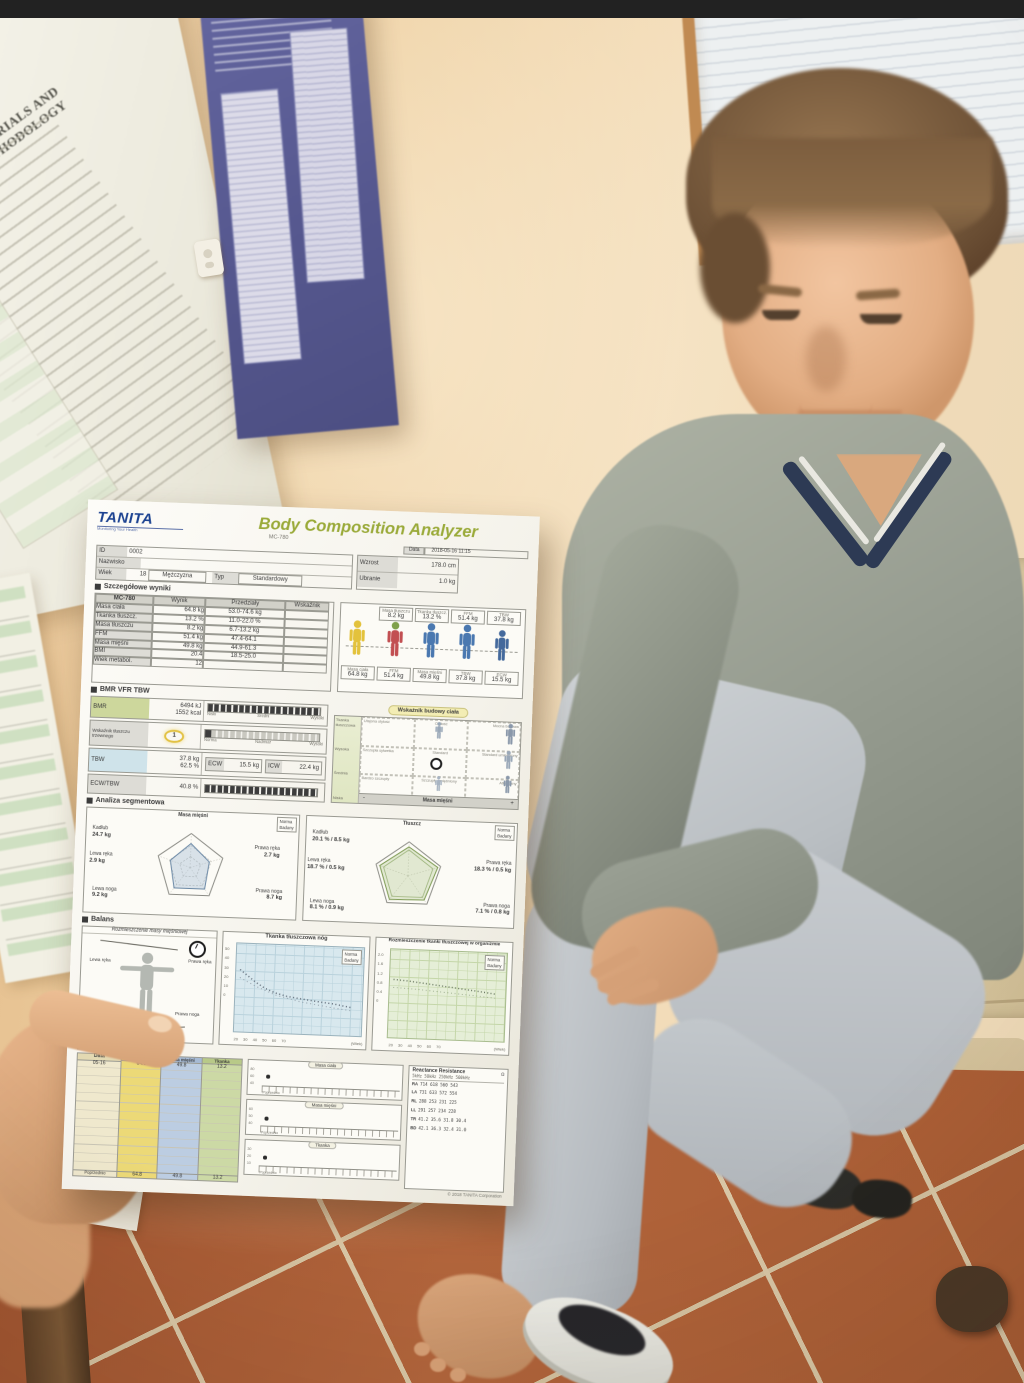 This screenshot has height=1383, width=1024. Describe the element at coordinates (414, 1101) in the screenshot. I see `reactance-row-label: RL` at that location.